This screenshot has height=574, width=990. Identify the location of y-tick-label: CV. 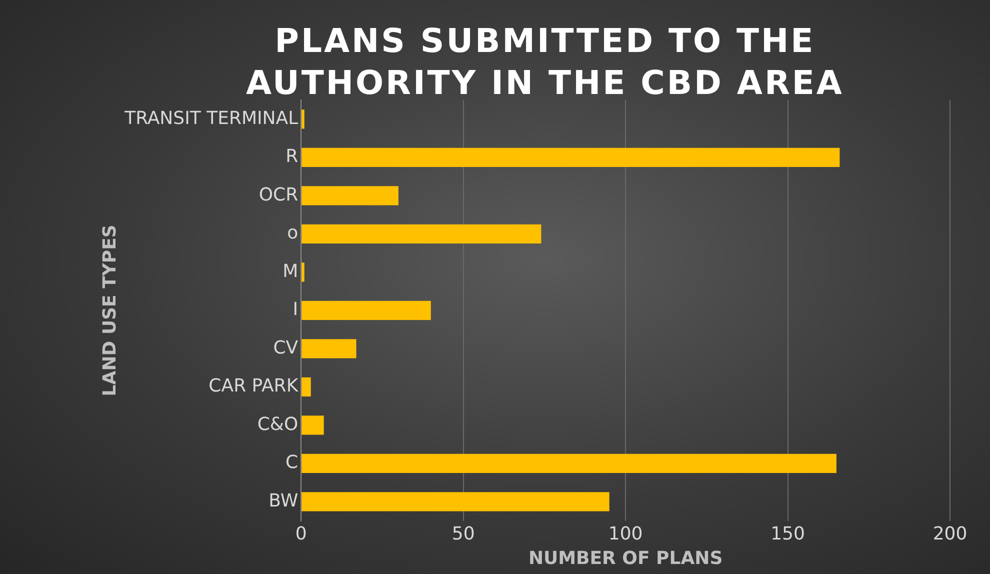
(286, 347).